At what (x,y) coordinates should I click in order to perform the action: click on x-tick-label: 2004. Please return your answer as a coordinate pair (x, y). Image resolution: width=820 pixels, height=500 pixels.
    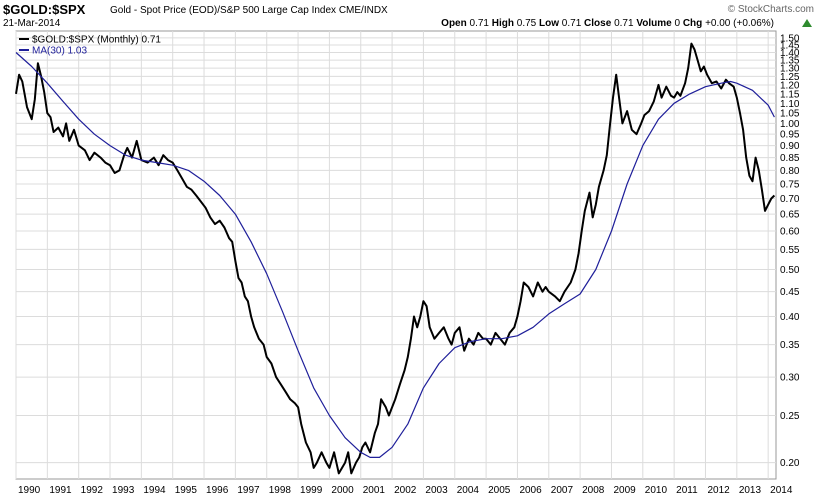
    Looking at the image, I should click on (468, 490).